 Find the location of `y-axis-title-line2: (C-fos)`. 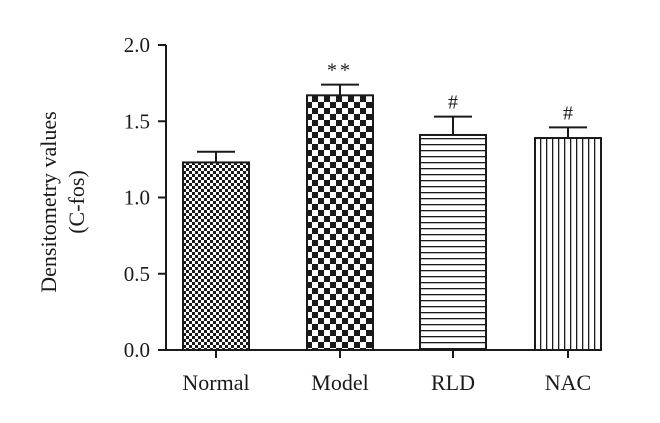

y-axis-title-line2: (C-fos) is located at coordinates (76, 202).